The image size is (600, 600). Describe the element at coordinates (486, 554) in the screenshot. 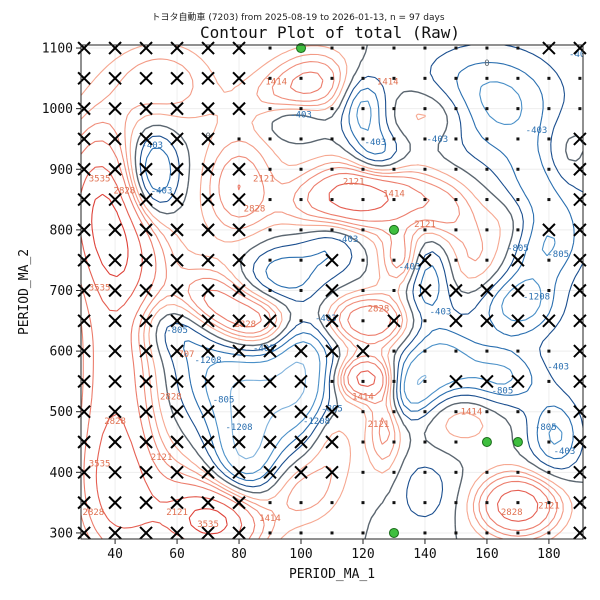

I see `x-tick-label: 160` at that location.